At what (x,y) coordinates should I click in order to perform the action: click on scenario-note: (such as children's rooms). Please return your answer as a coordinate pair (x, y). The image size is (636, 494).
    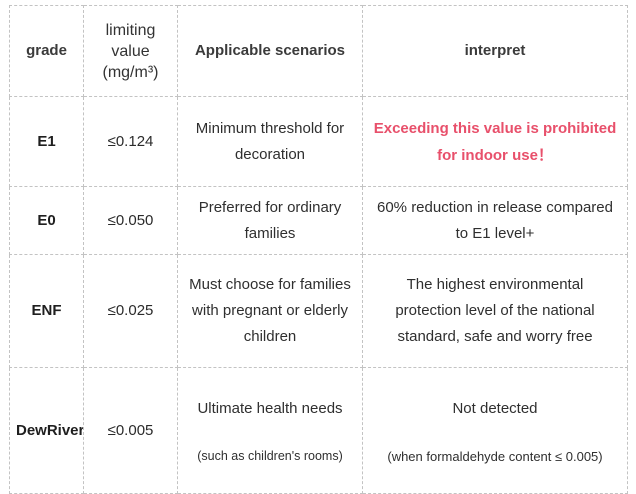
    Looking at the image, I should click on (270, 456).